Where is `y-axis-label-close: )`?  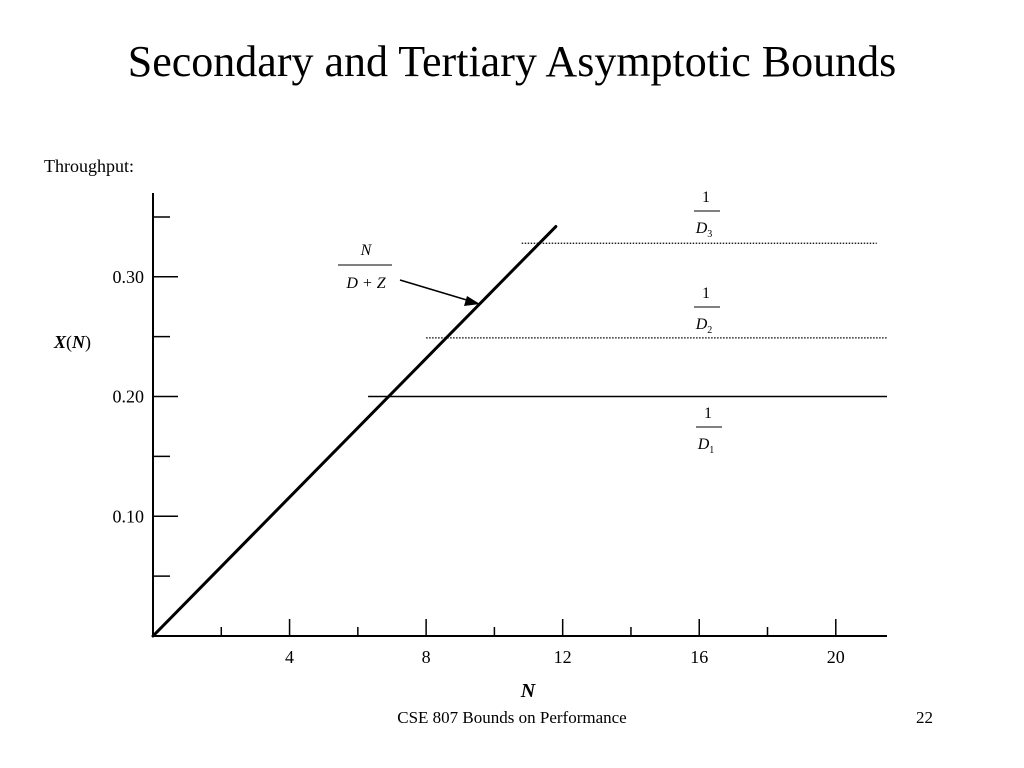 y-axis-label-close: ) is located at coordinates (88, 342).